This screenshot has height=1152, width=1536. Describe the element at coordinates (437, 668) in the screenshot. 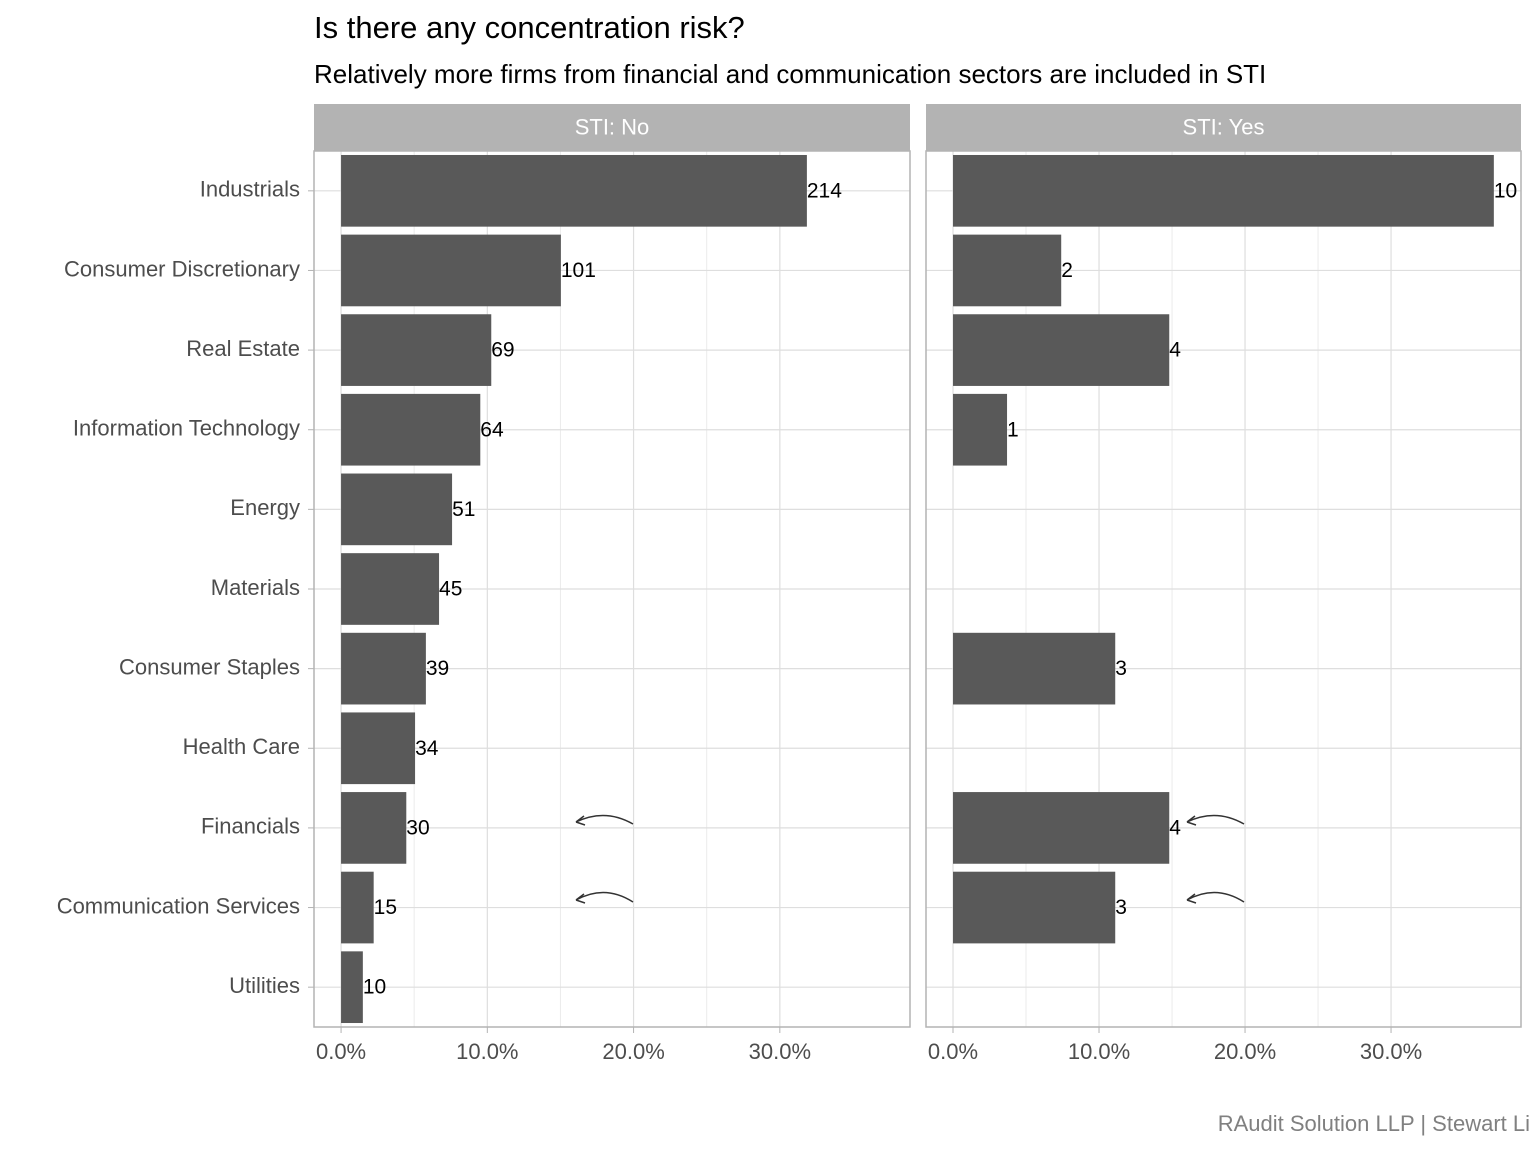

I see `data-label: 39` at that location.